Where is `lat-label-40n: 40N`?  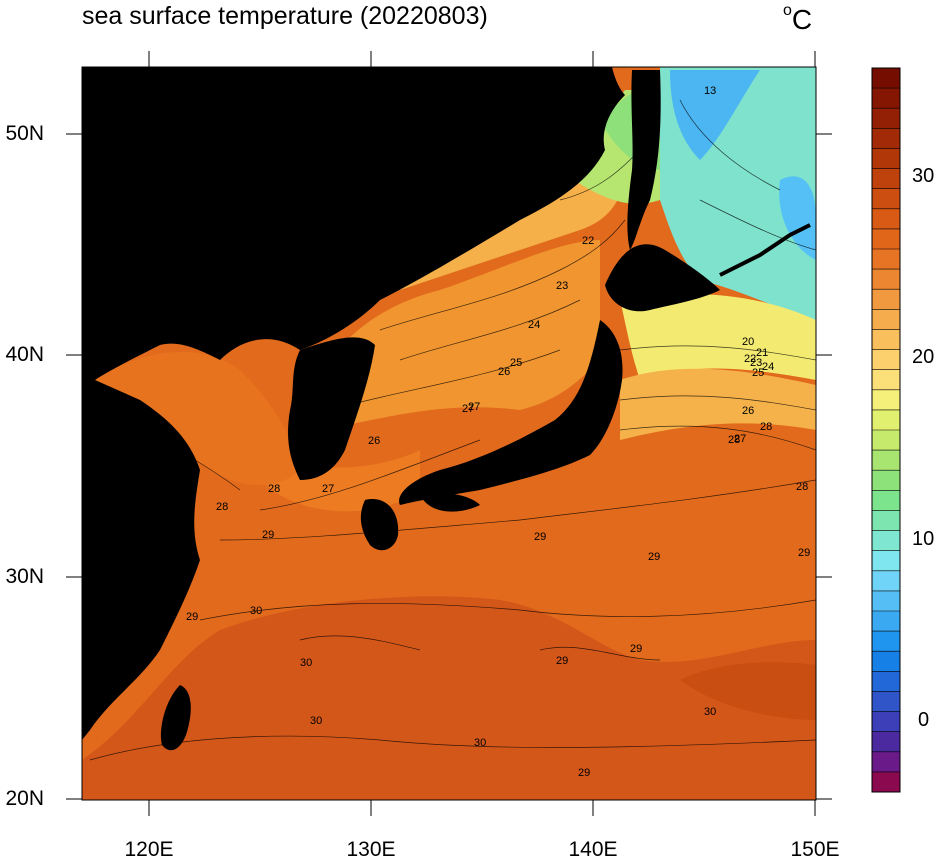 lat-label-40n: 40N is located at coordinates (24, 354).